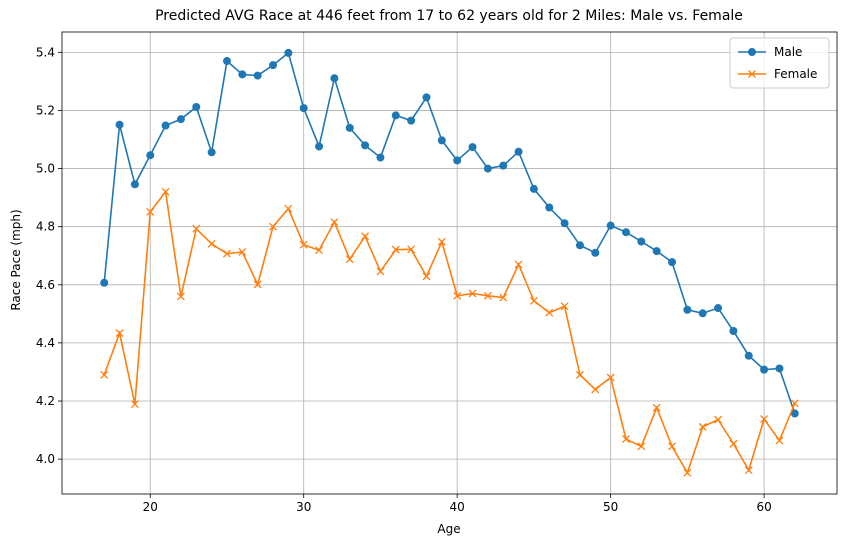  I want to click on x-axis-label: Age, so click(448, 529).